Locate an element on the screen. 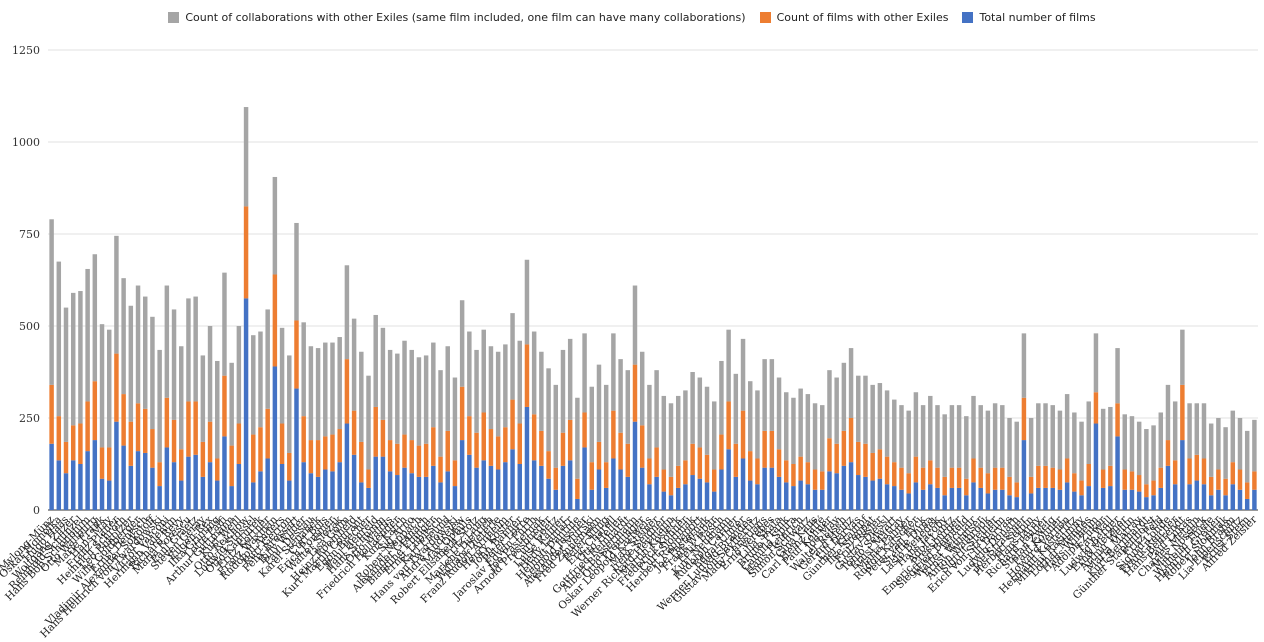 The height and width of the screenshot is (642, 1264). y-tick-label: 1000 is located at coordinates (26, 142).